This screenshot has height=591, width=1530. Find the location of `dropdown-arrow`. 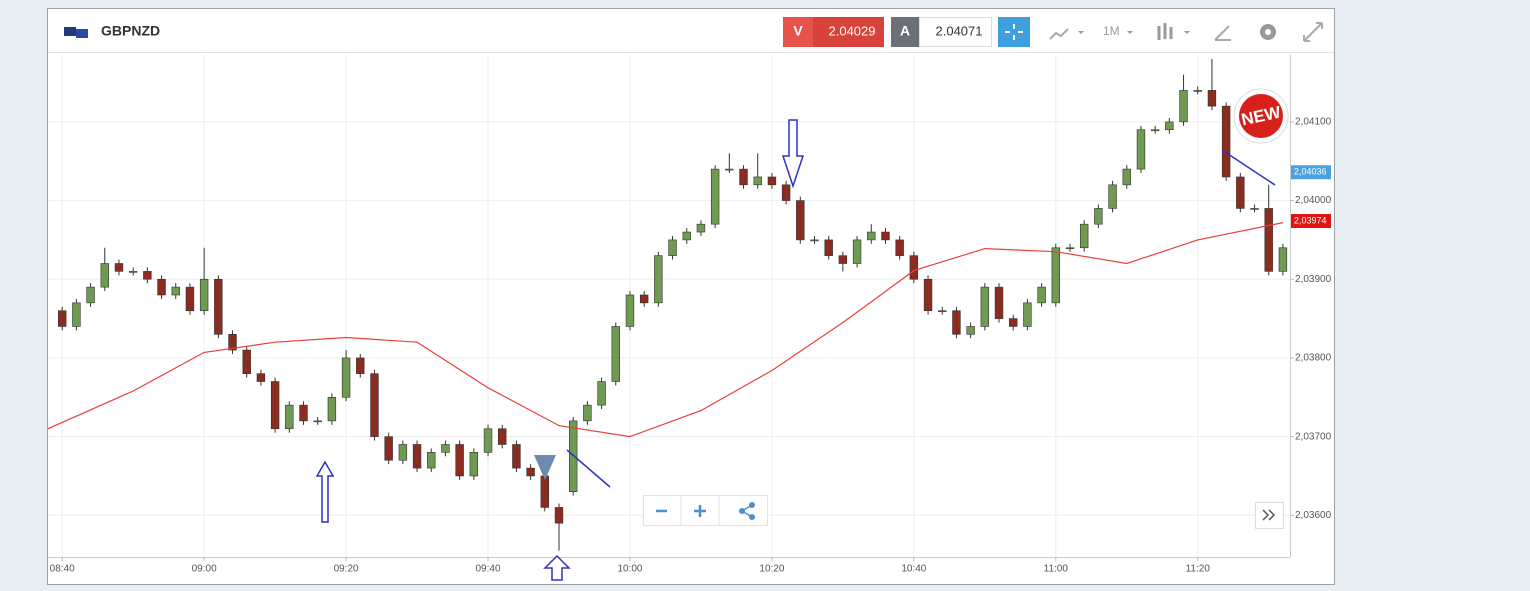

dropdown-arrow is located at coordinates (1081, 32).